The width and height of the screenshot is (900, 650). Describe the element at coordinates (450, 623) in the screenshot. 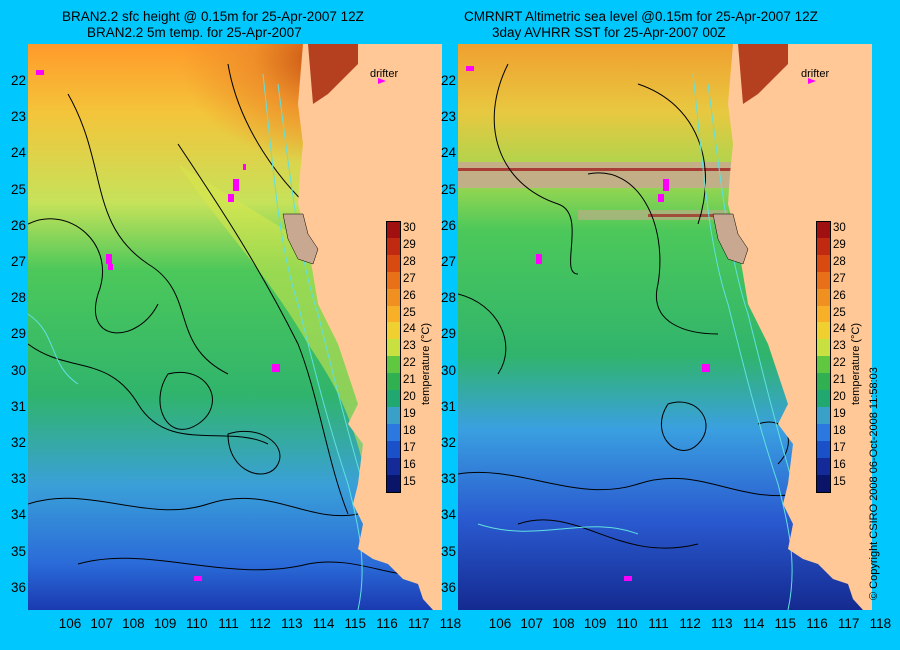

I see `left-lon-label: 118` at that location.